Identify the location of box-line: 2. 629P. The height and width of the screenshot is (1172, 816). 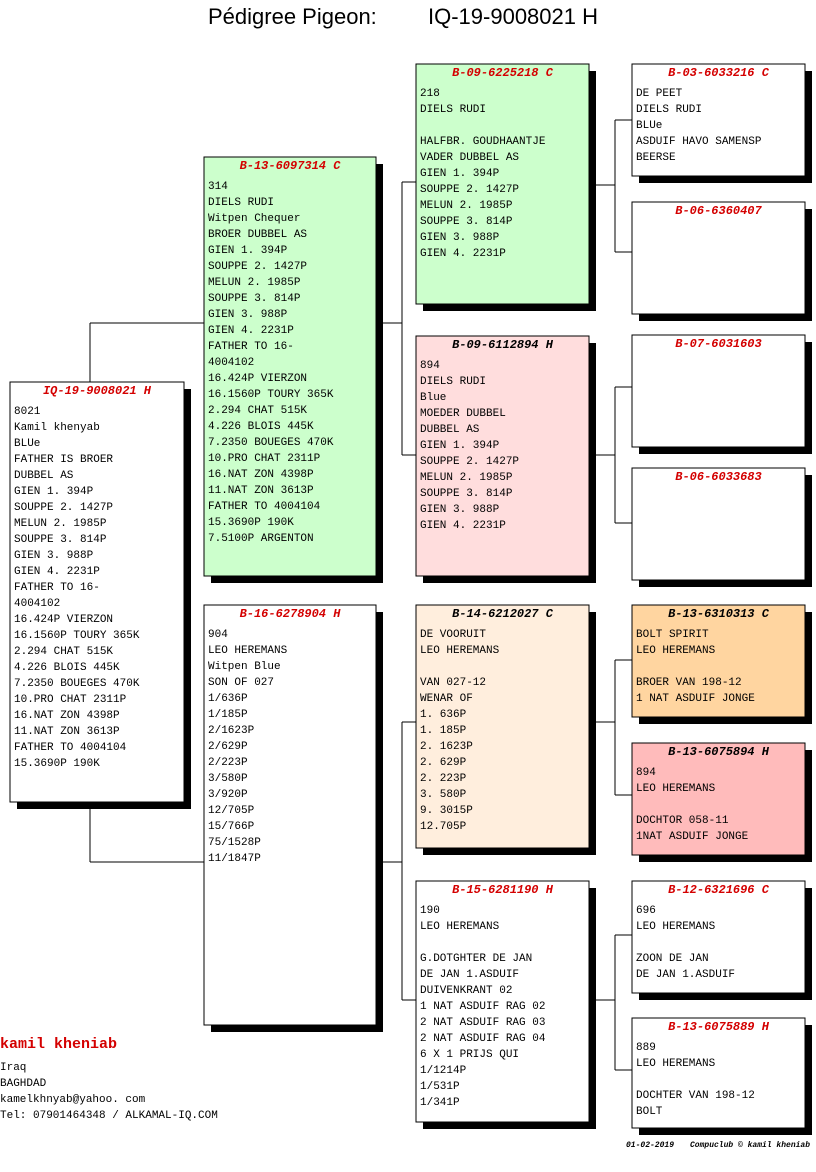
(443, 763).